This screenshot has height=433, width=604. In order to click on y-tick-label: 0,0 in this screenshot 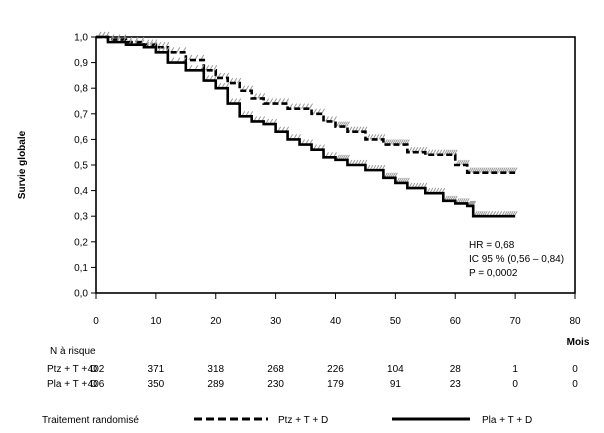, I will do `click(81, 294)`.